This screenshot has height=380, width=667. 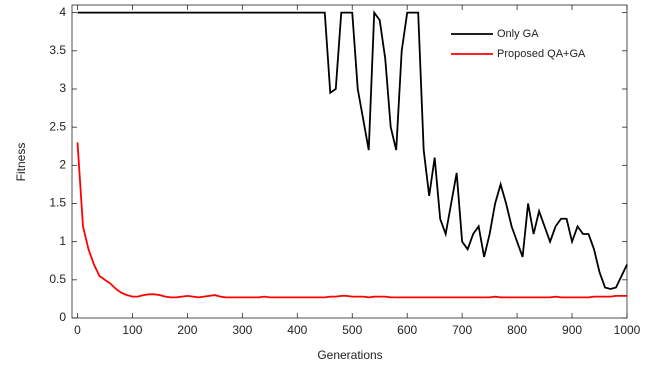 What do you see at coordinates (541, 54) in the screenshot?
I see `legend-label: Proposed QA+GA` at bounding box center [541, 54].